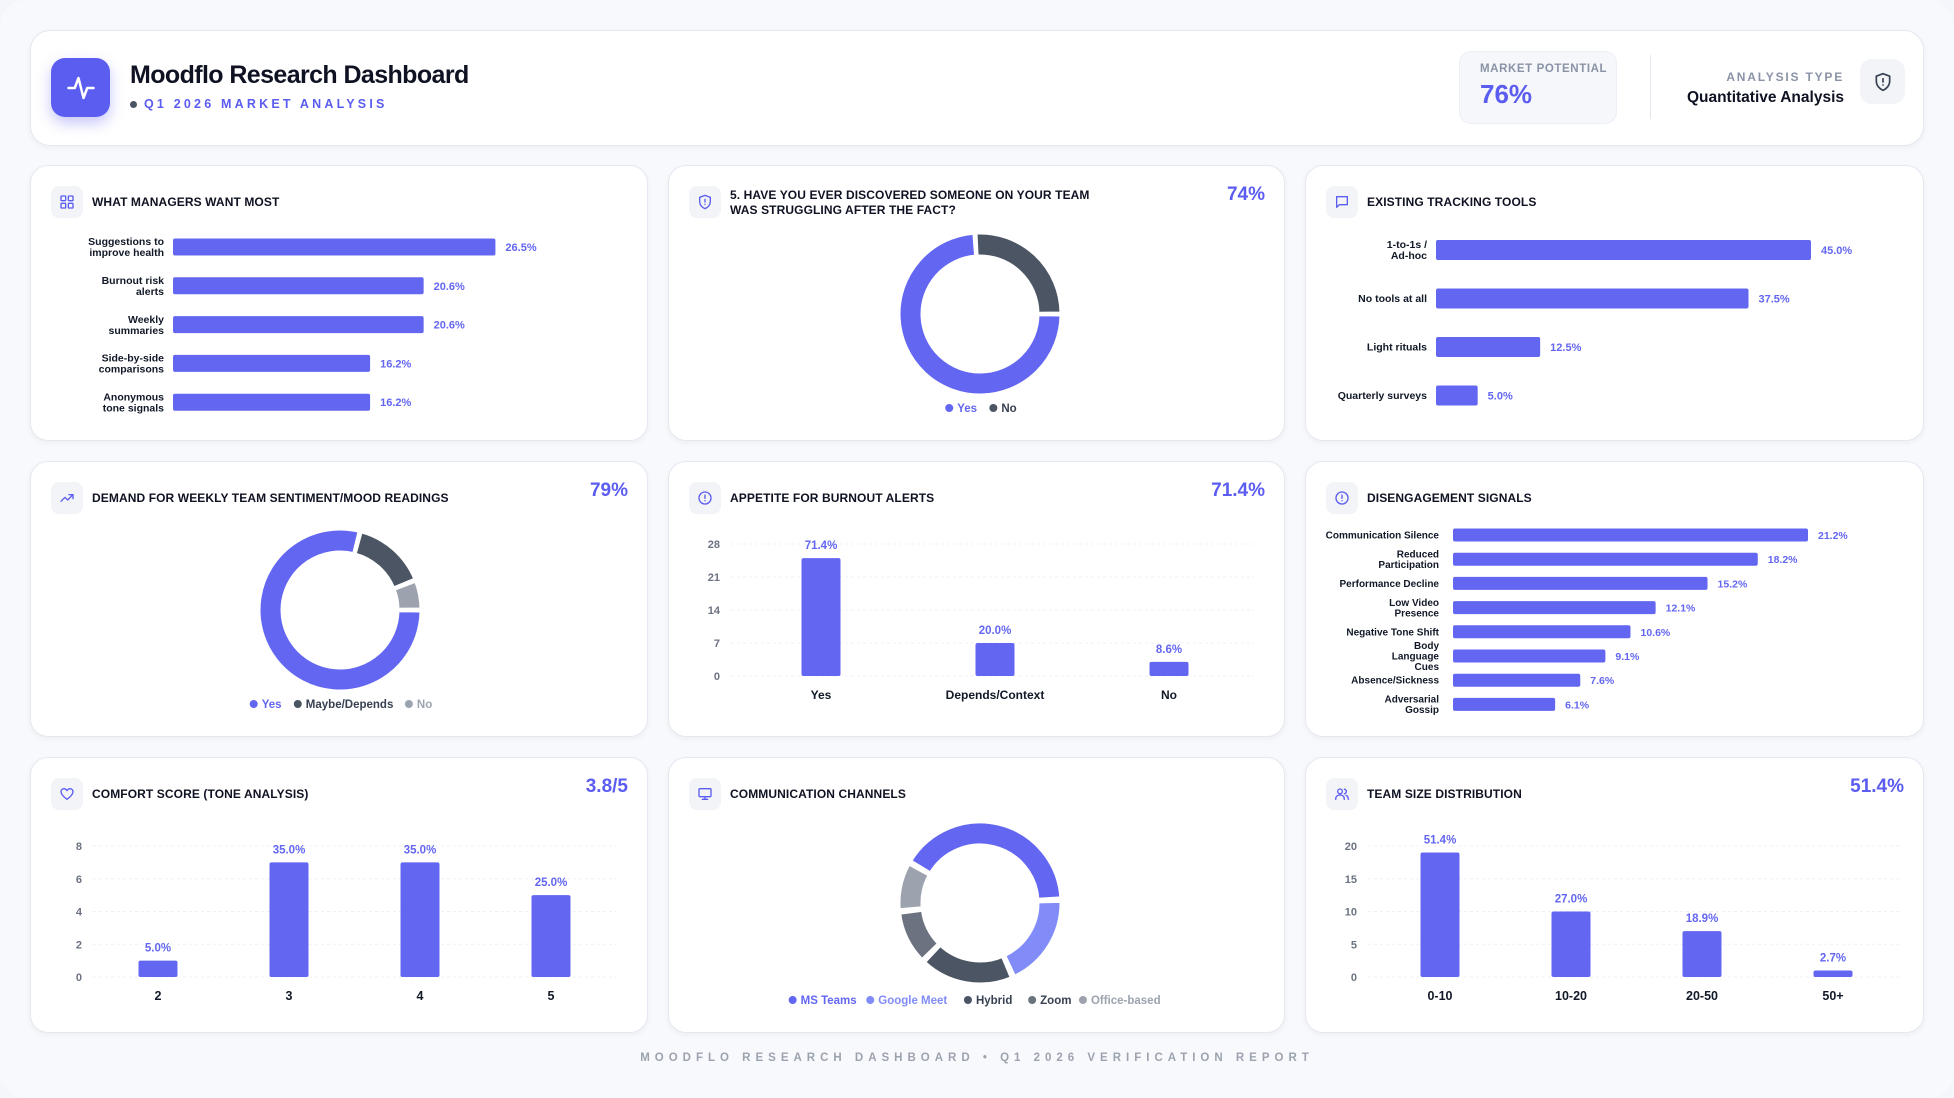 This screenshot has height=1098, width=1954. What do you see at coordinates (1783, 560) in the screenshot?
I see `bar-value-label: 18.2%` at bounding box center [1783, 560].